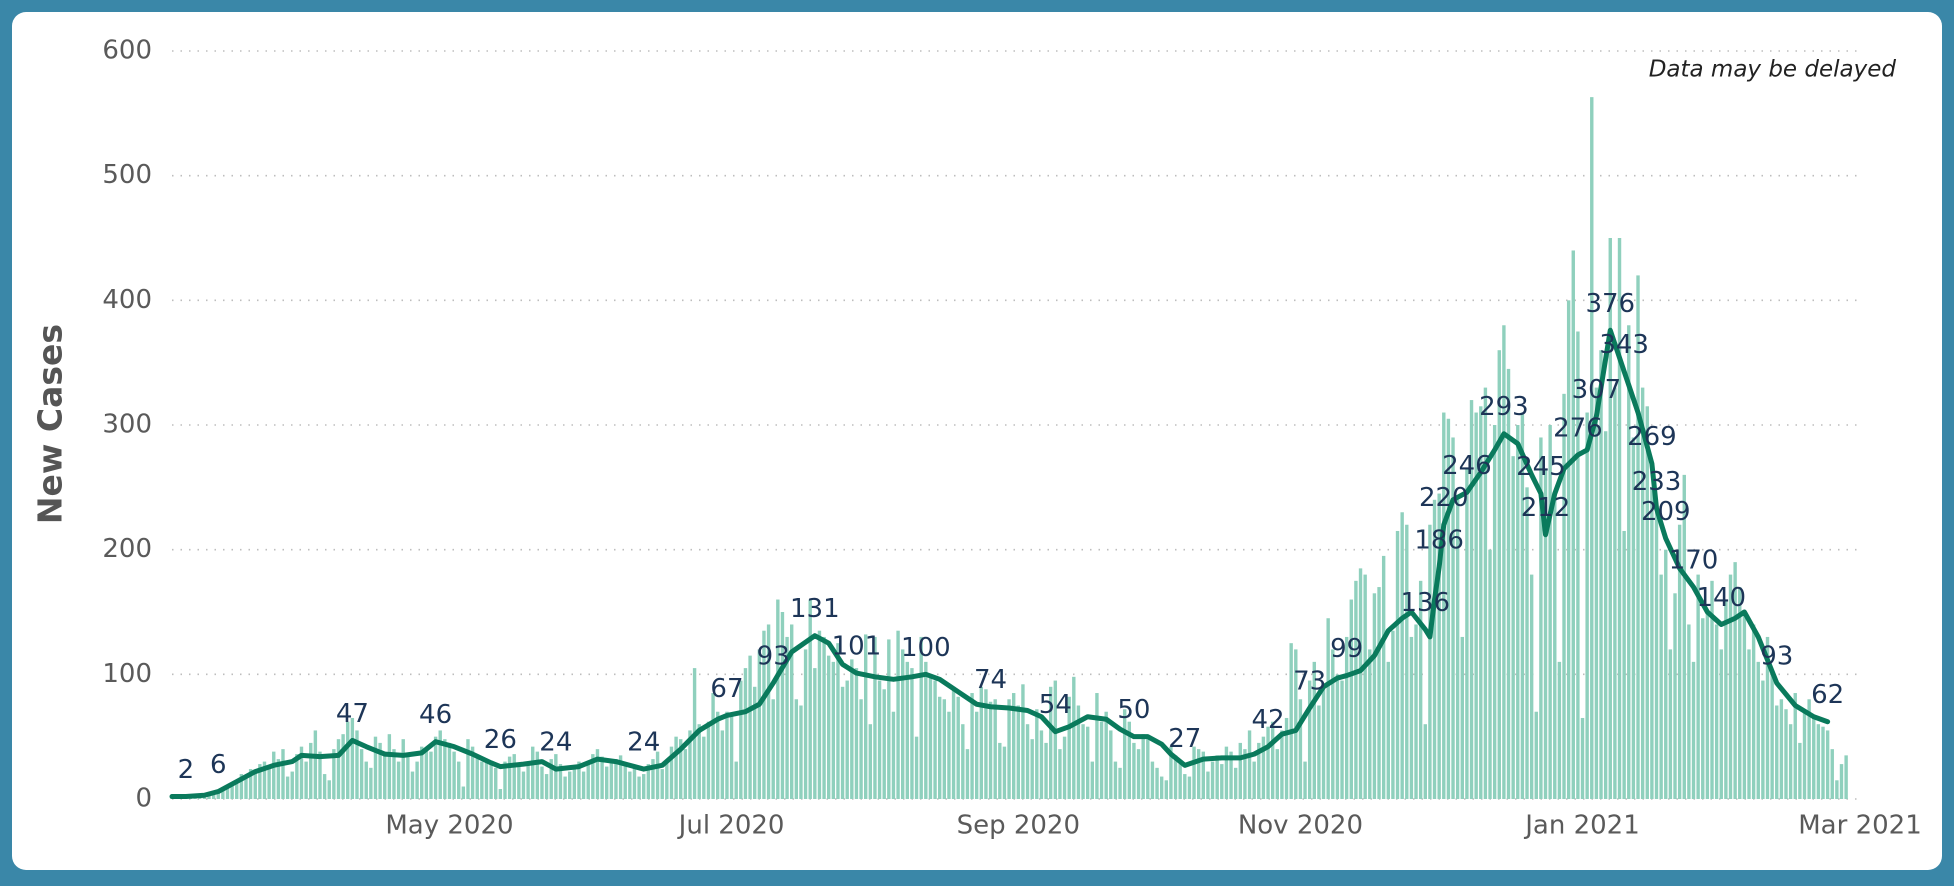 The width and height of the screenshot is (1954, 886). What do you see at coordinates (1721, 598) in the screenshot?
I see `data-label: 140` at bounding box center [1721, 598].